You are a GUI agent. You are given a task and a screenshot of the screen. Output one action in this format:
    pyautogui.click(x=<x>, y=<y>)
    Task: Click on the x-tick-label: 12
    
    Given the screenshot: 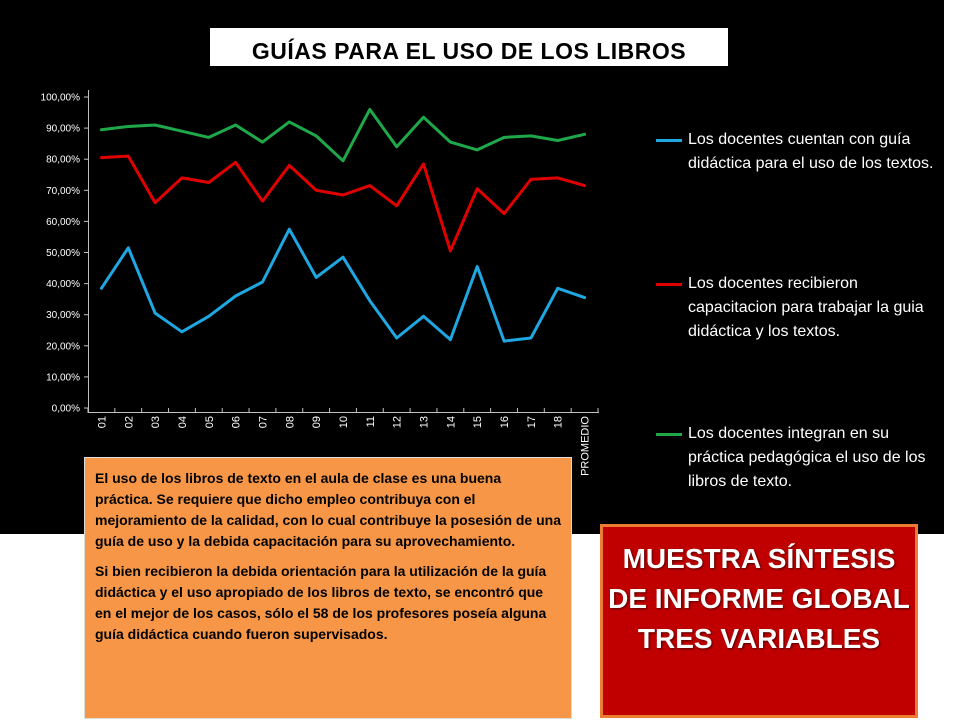 What is the action you would take?
    pyautogui.click(x=398, y=422)
    